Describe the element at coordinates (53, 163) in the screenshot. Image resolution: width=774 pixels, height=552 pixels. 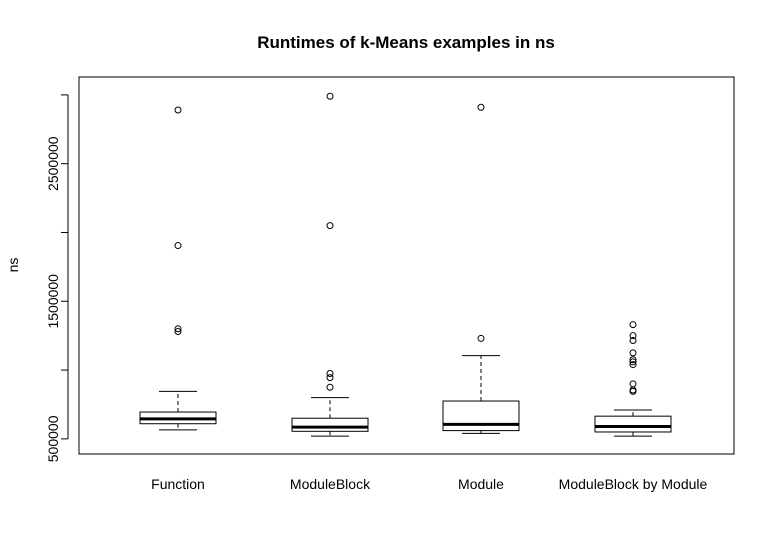
I see `y-tick-label: 2500000` at that location.